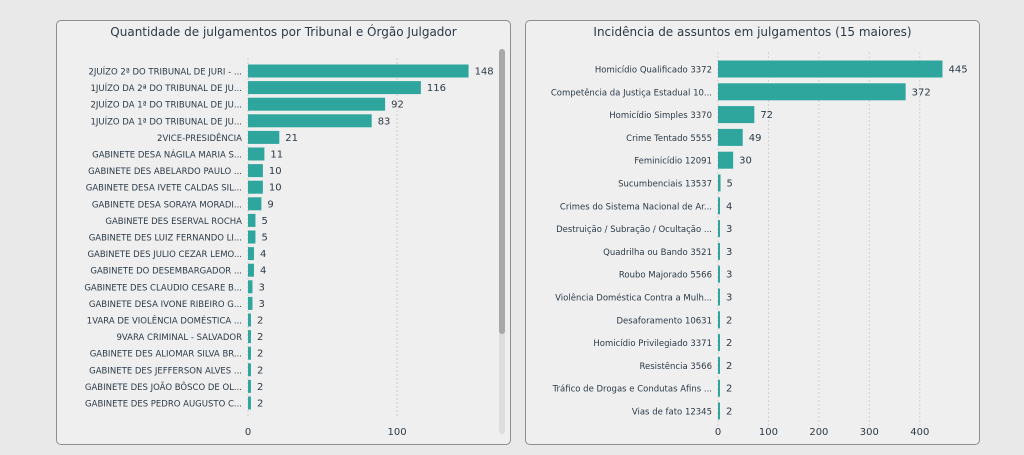 This screenshot has height=455, width=1024. Describe the element at coordinates (436, 88) in the screenshot. I see `data-label: 116` at that location.